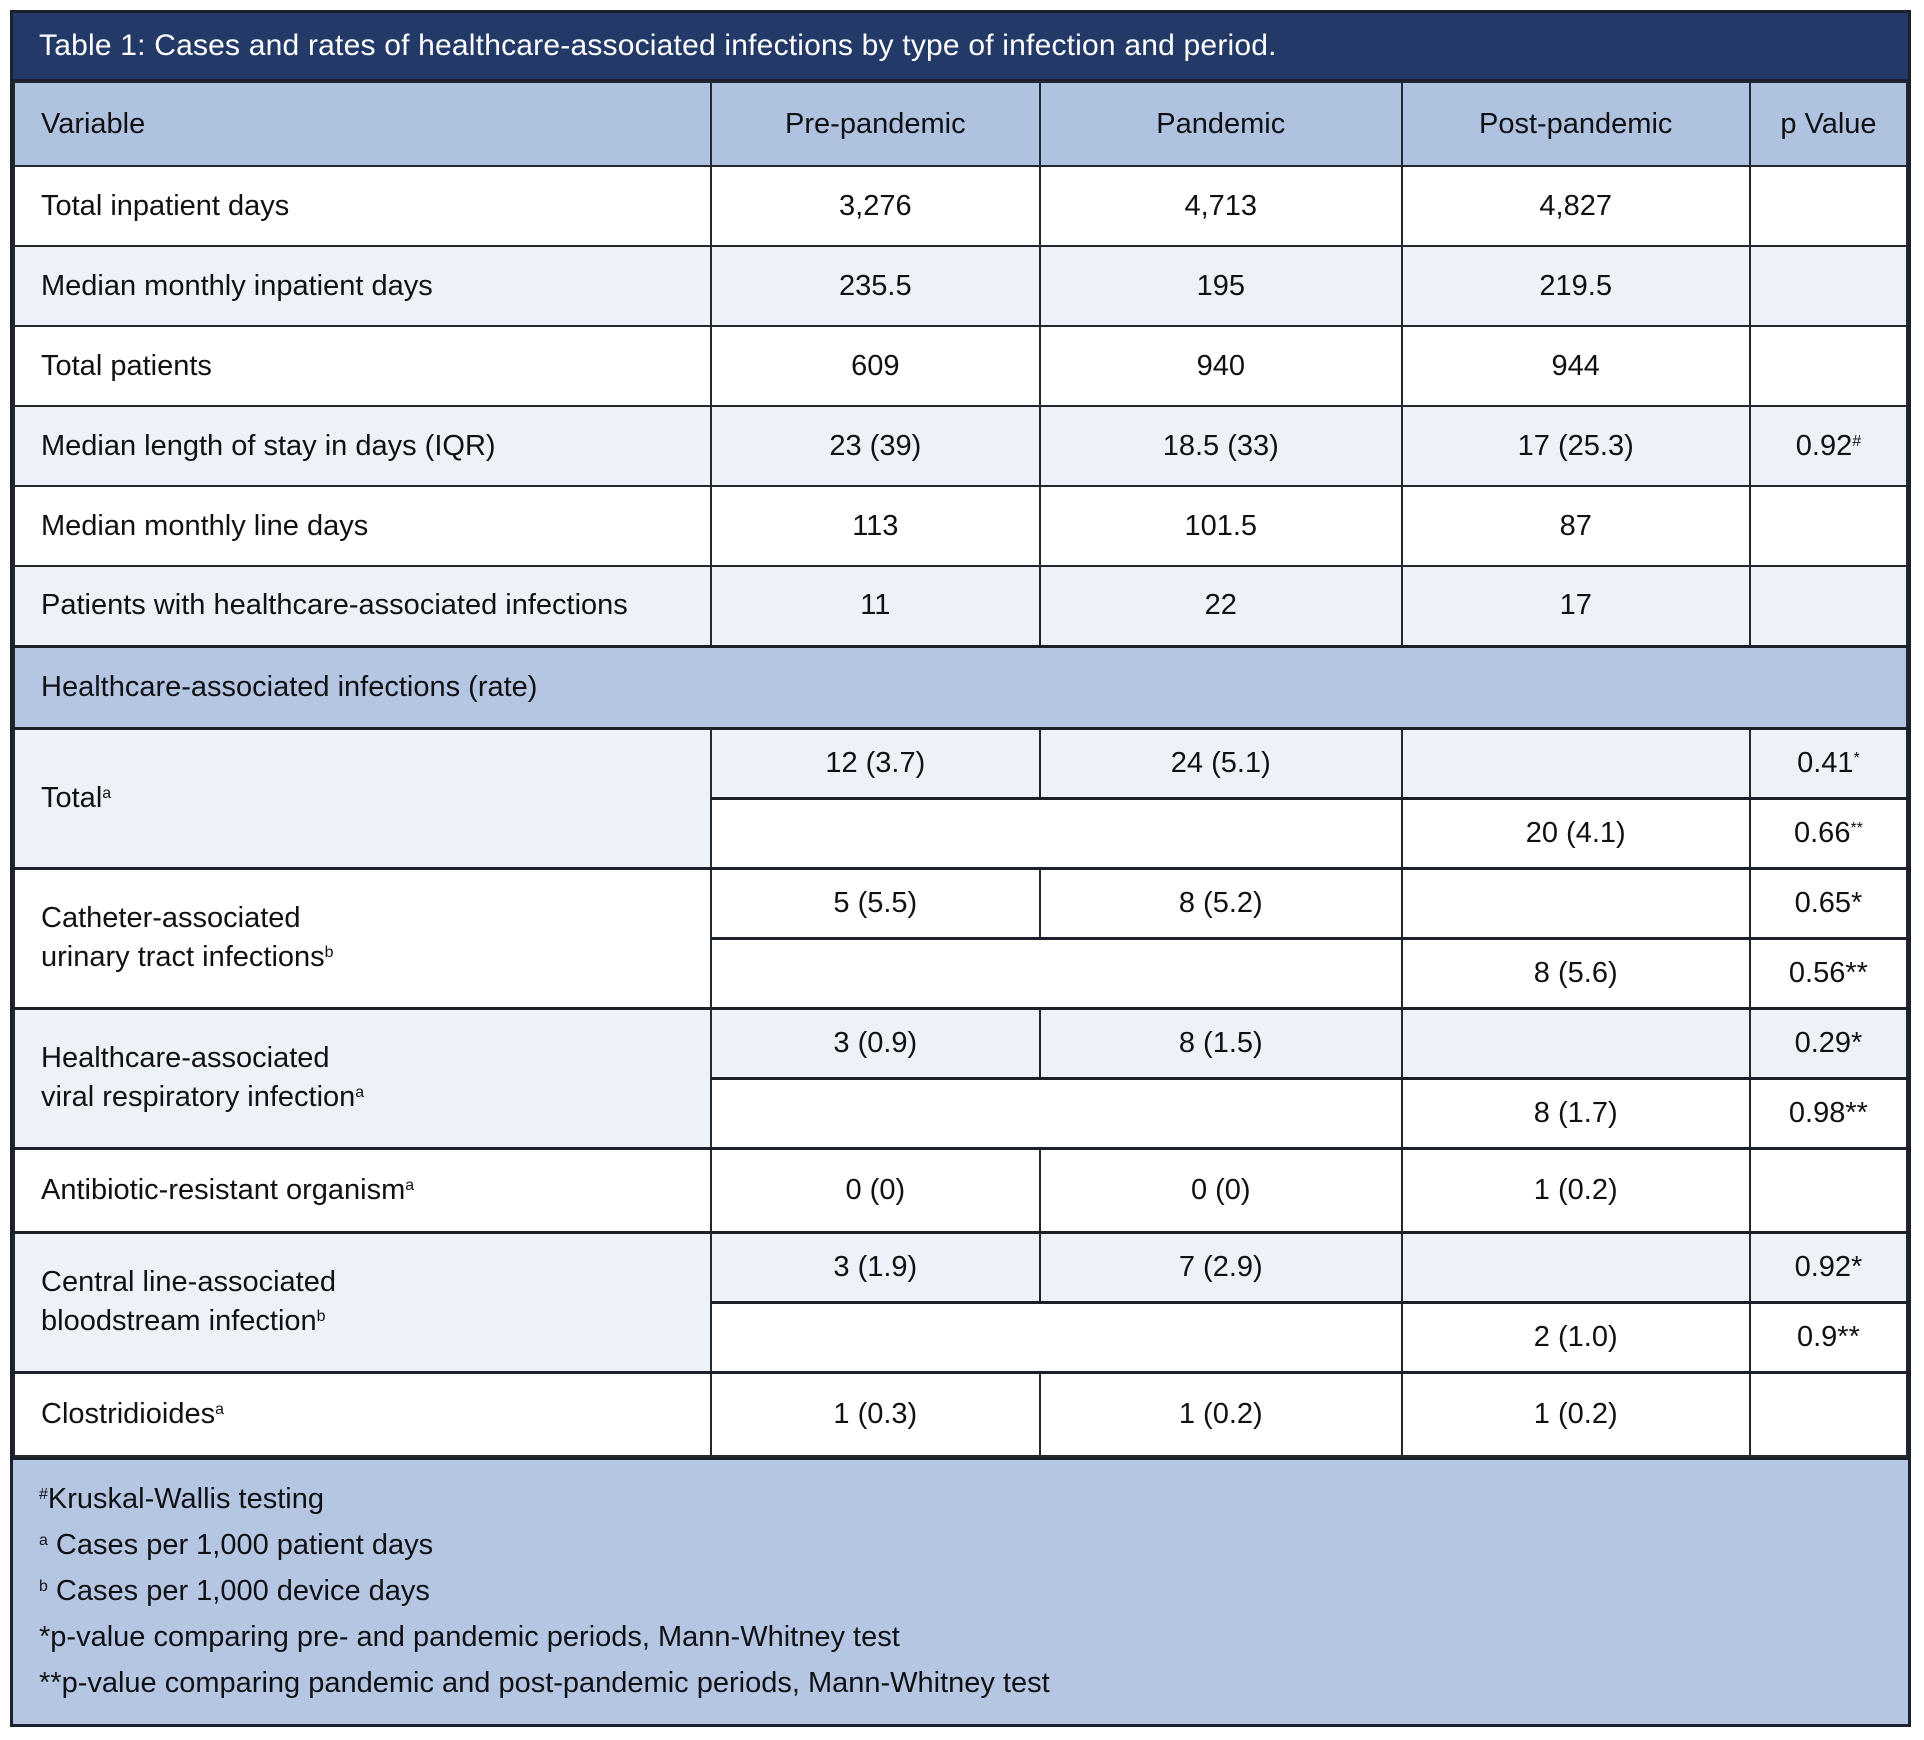 This screenshot has width=1924, height=1740. I want to click on p-value-marker: *, so click(1856, 758).